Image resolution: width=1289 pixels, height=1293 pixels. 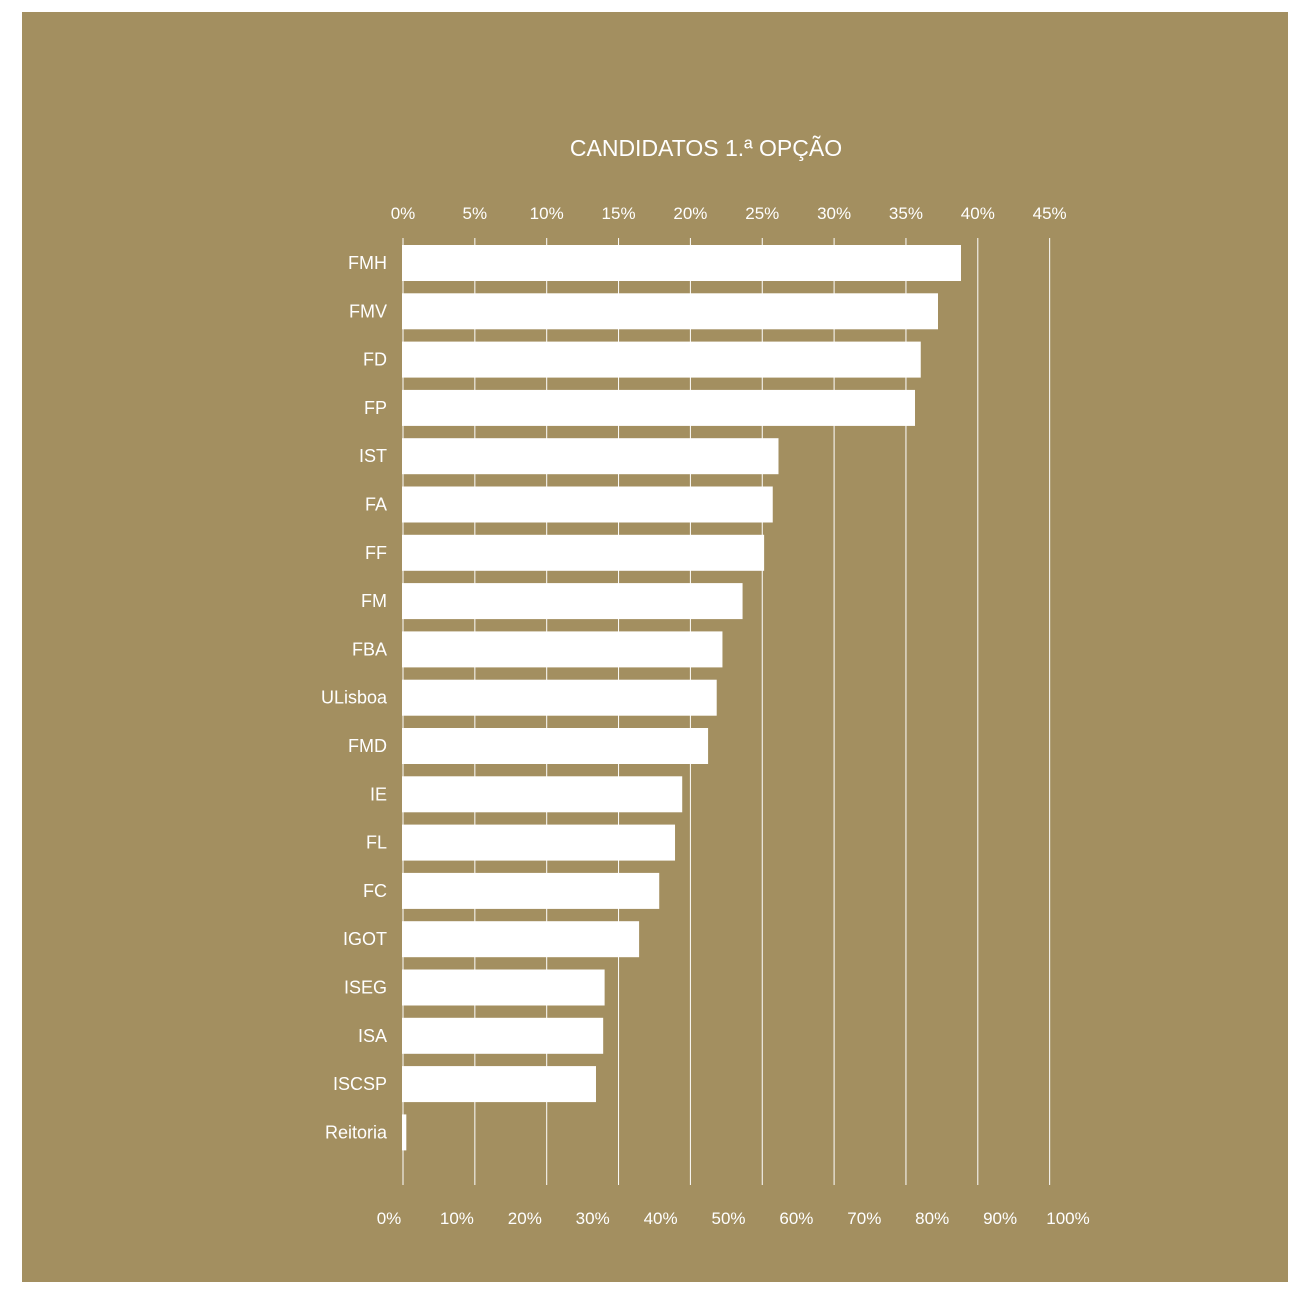 What do you see at coordinates (376, 843) in the screenshot?
I see `category-label: FL` at bounding box center [376, 843].